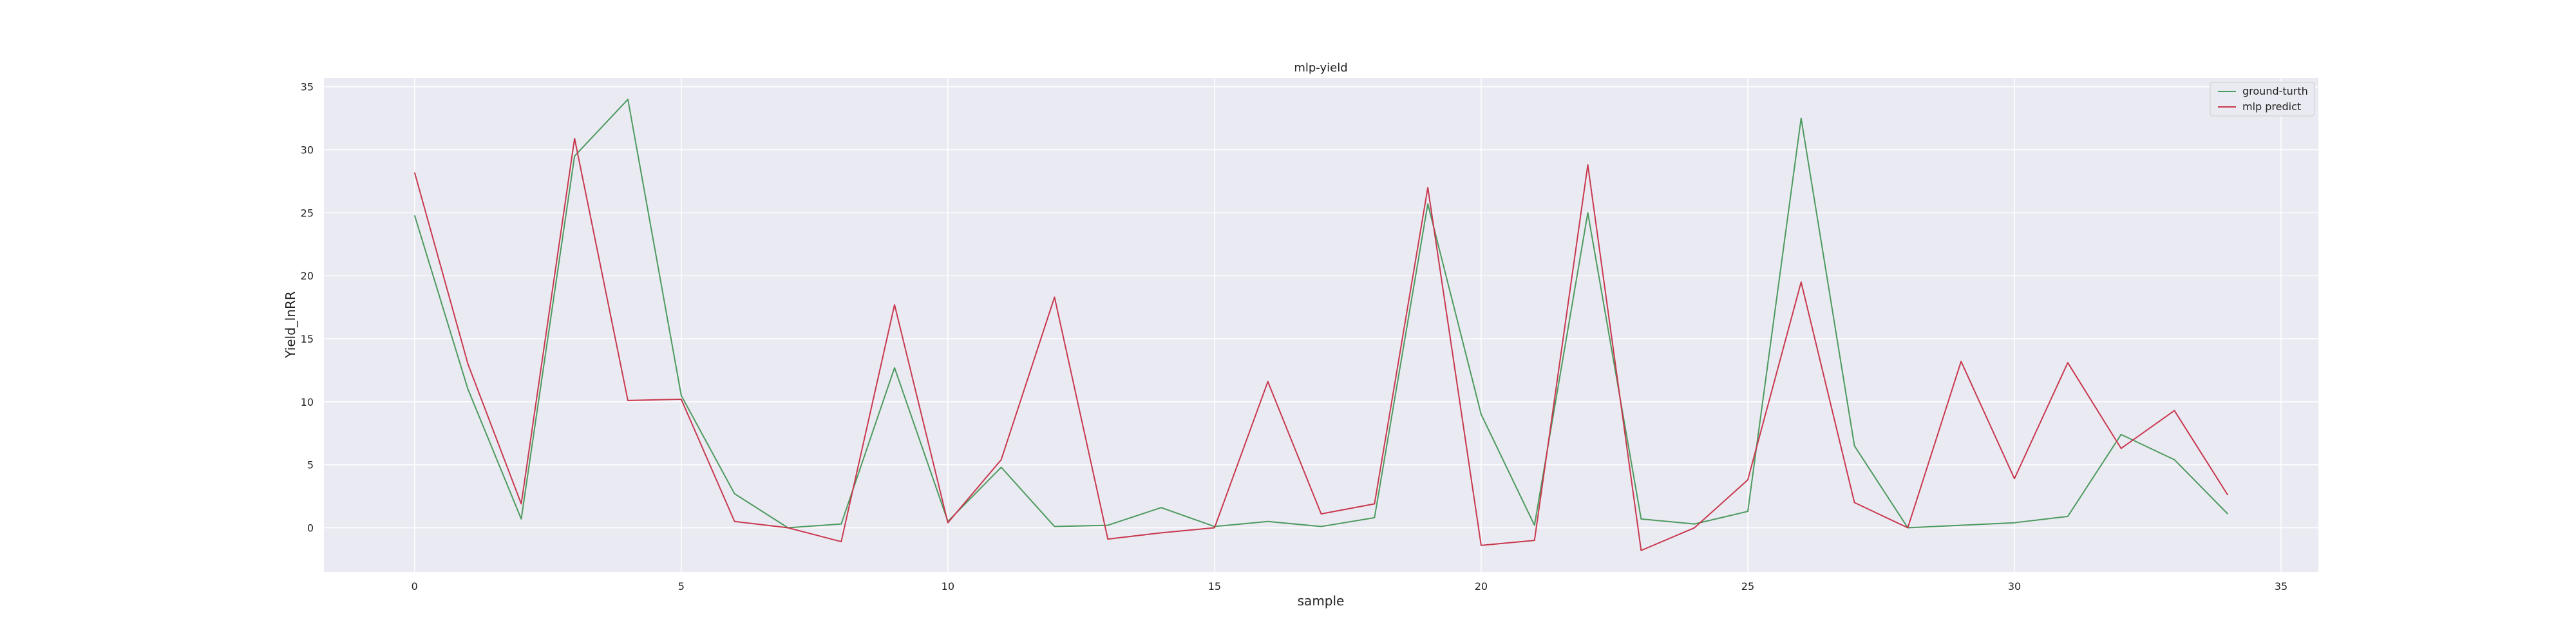  What do you see at coordinates (415, 586) in the screenshot?
I see `x-tick-label: 0` at bounding box center [415, 586].